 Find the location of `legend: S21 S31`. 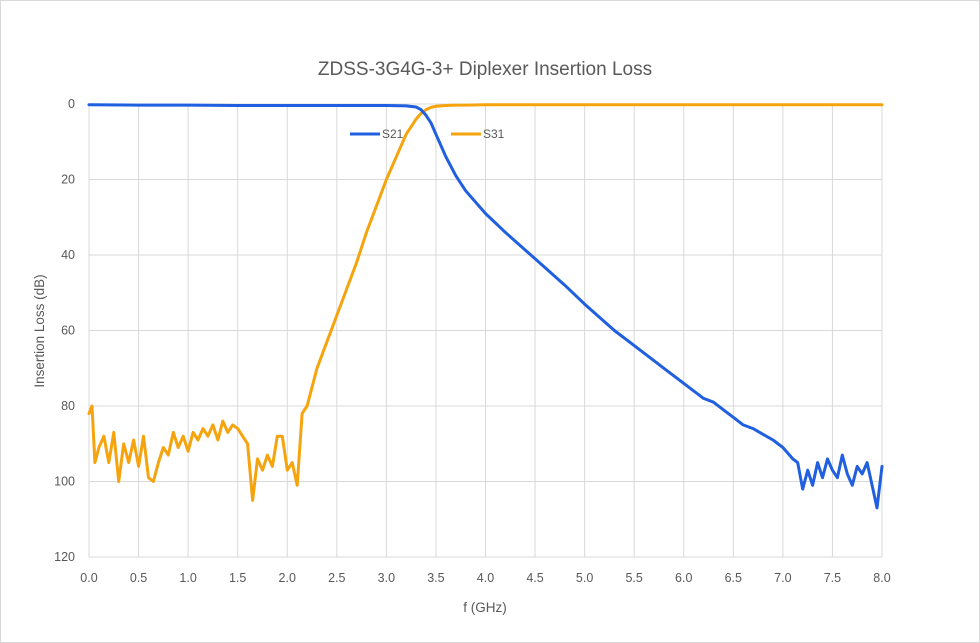

legend: S21 S31 is located at coordinates (427, 134).